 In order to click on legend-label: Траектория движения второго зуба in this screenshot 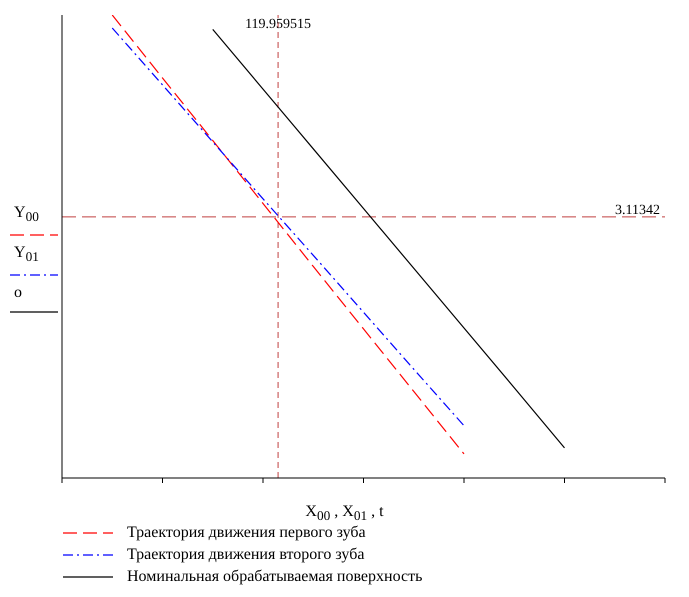, I will do `click(245, 555)`.